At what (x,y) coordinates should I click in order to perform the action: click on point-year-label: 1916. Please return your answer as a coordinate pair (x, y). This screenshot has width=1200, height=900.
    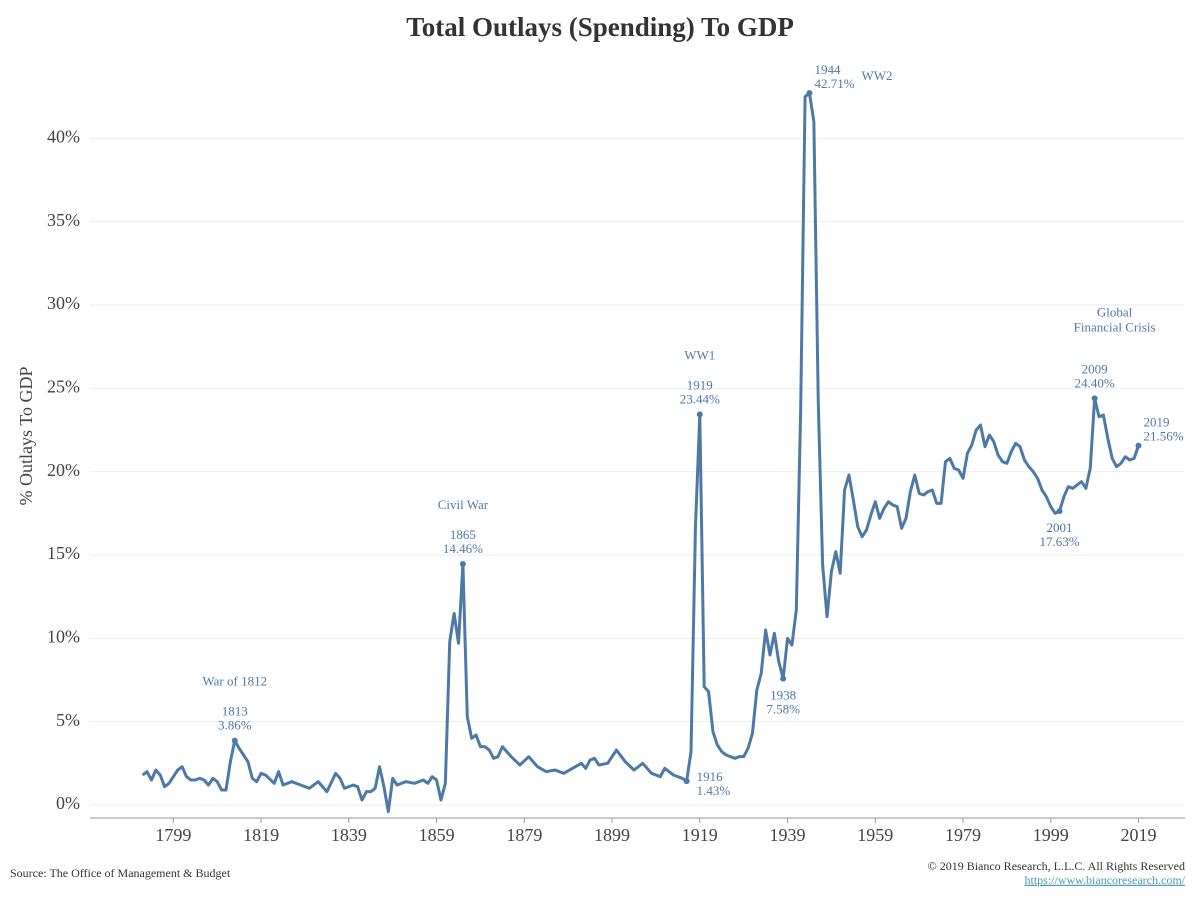
    Looking at the image, I should click on (710, 776).